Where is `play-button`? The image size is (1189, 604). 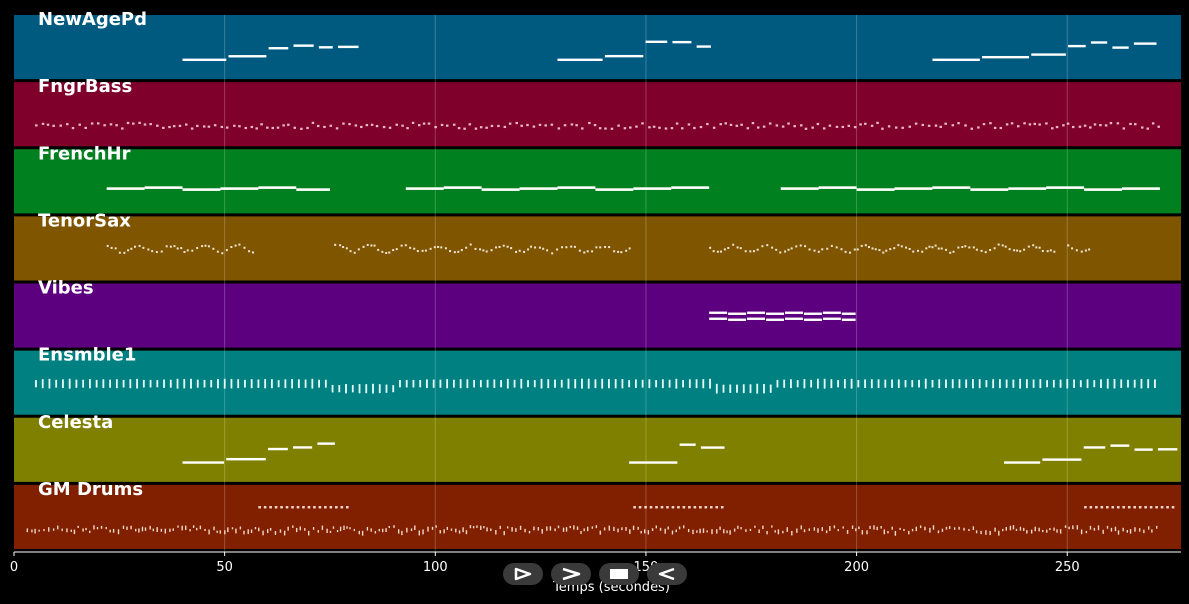
play-button is located at coordinates (523, 574).